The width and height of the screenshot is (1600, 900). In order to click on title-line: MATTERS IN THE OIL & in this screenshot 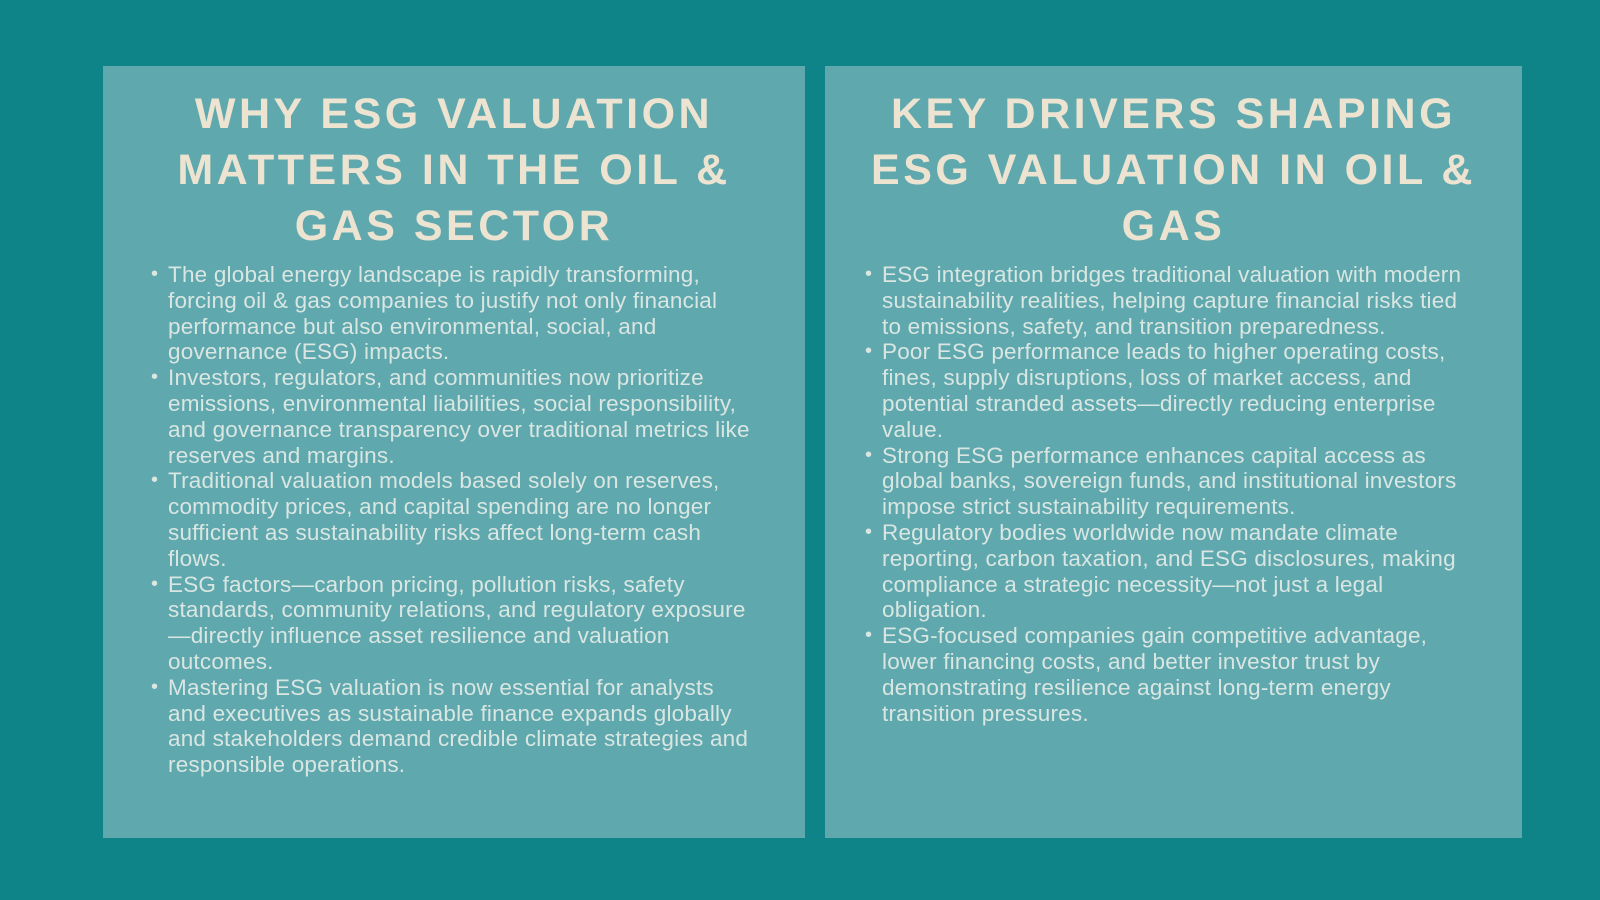, I will do `click(454, 170)`.